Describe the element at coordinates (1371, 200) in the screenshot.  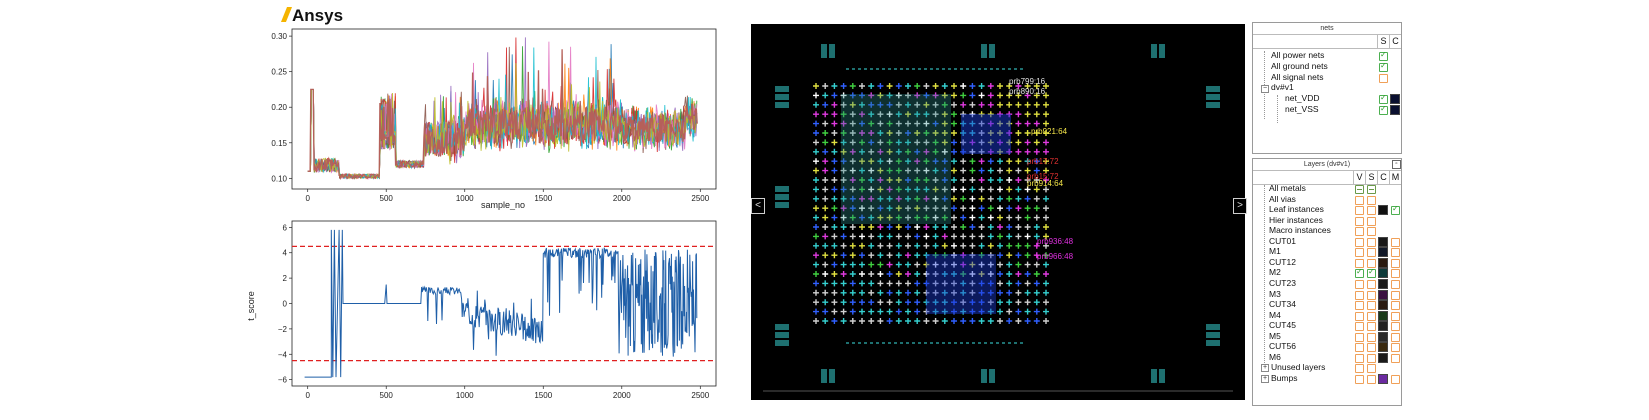
I see `layer-all-vias-select-checkbox` at that location.